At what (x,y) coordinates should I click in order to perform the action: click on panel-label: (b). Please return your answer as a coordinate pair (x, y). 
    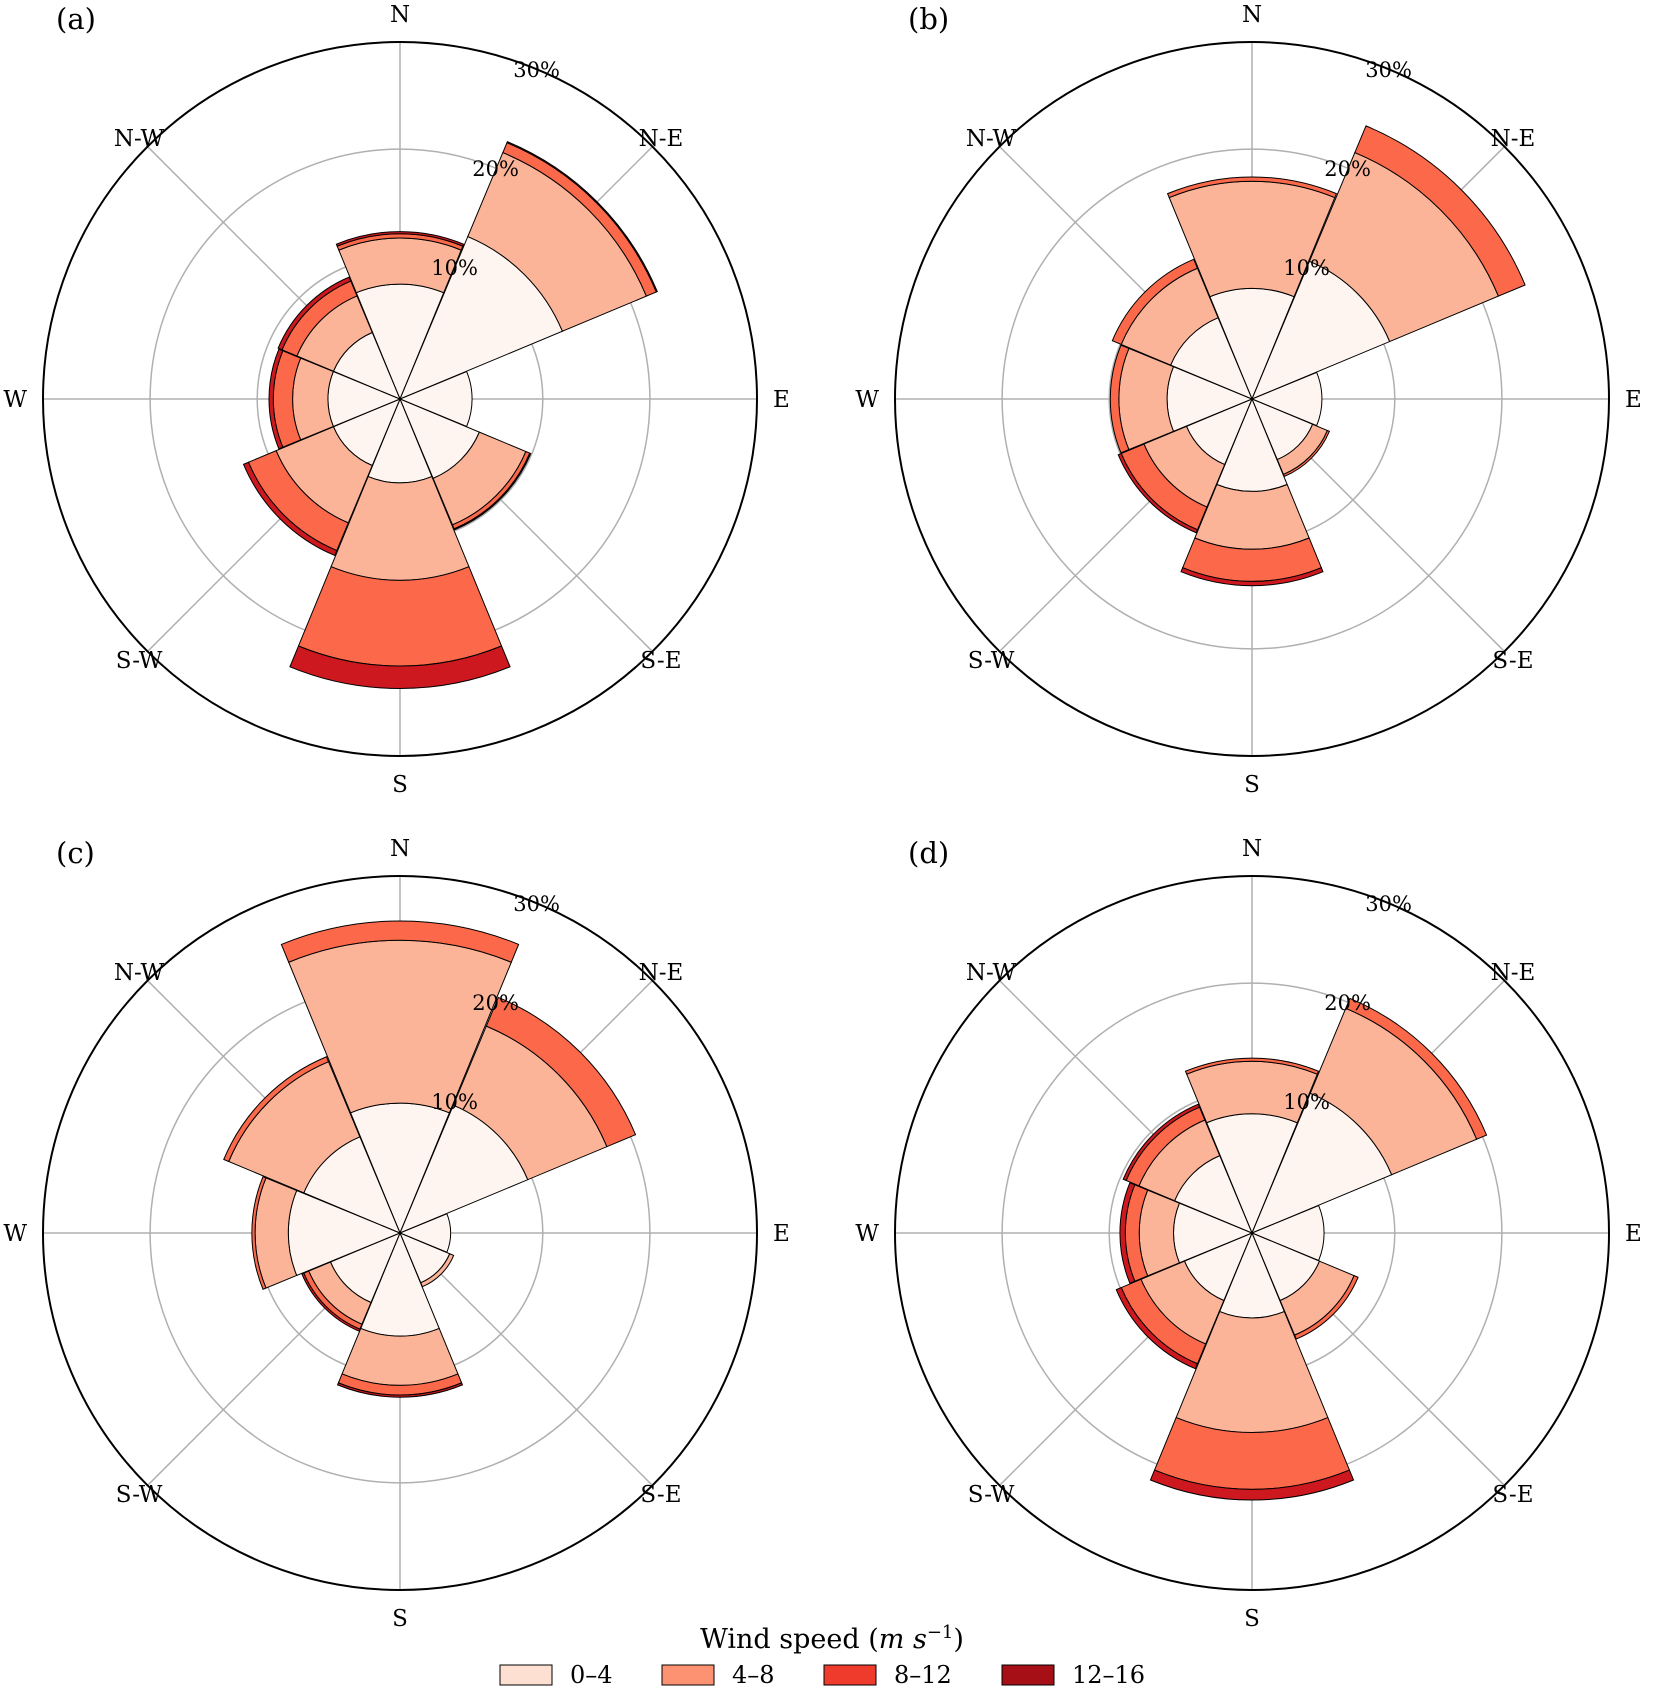
    Looking at the image, I should click on (928, 19).